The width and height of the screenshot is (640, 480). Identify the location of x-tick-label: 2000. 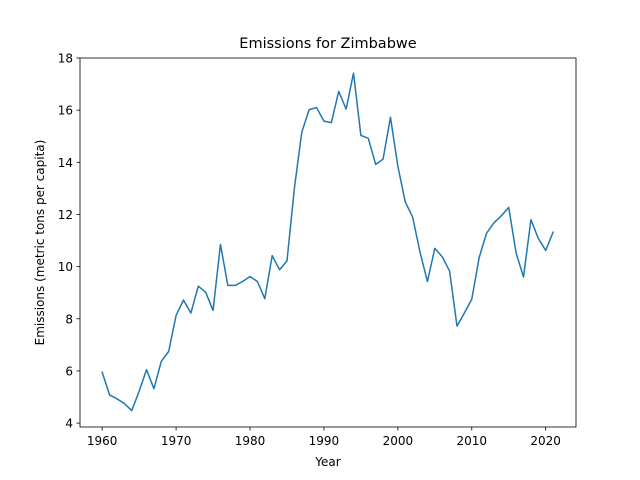
(398, 441).